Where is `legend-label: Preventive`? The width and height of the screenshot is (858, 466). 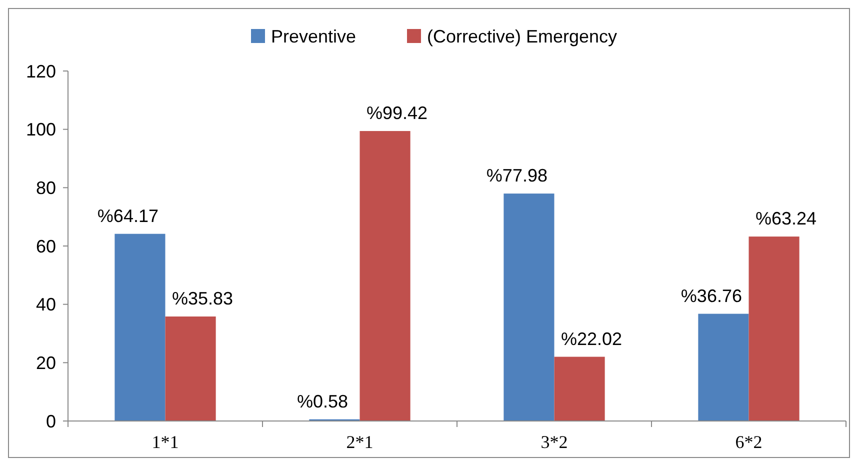 legend-label: Preventive is located at coordinates (313, 36).